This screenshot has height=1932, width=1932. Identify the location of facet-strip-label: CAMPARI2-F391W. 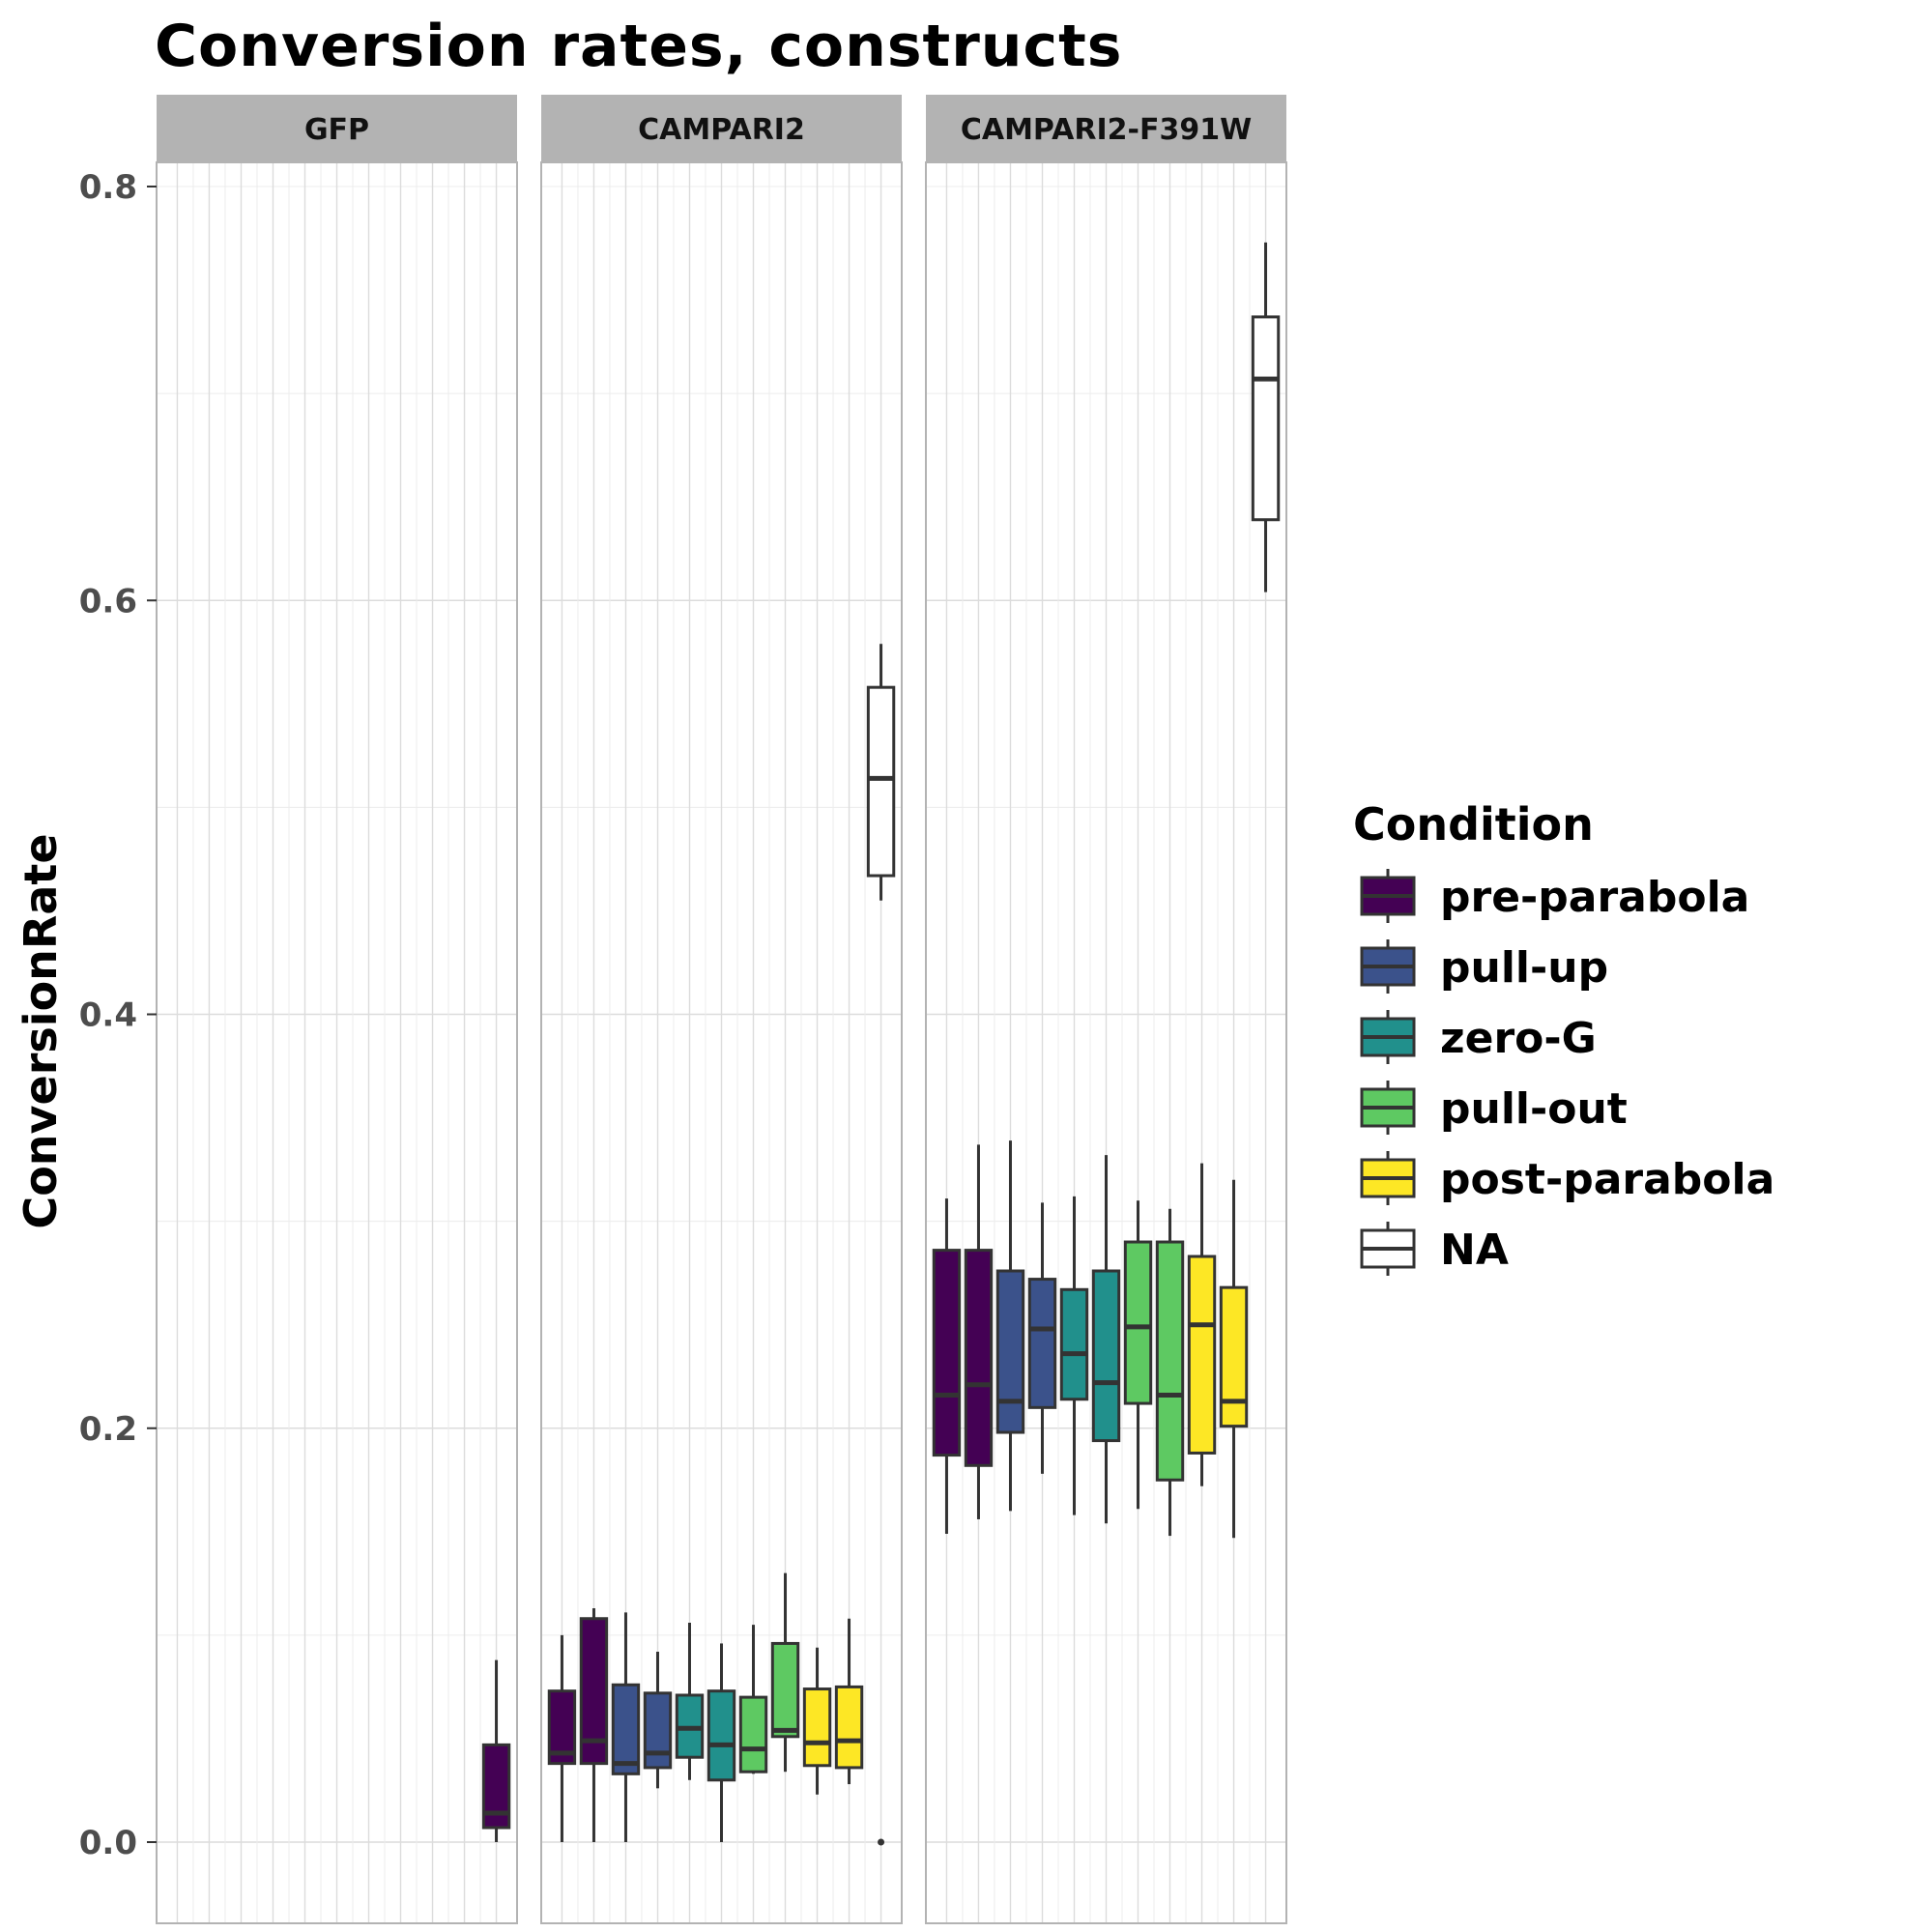
(1106, 130).